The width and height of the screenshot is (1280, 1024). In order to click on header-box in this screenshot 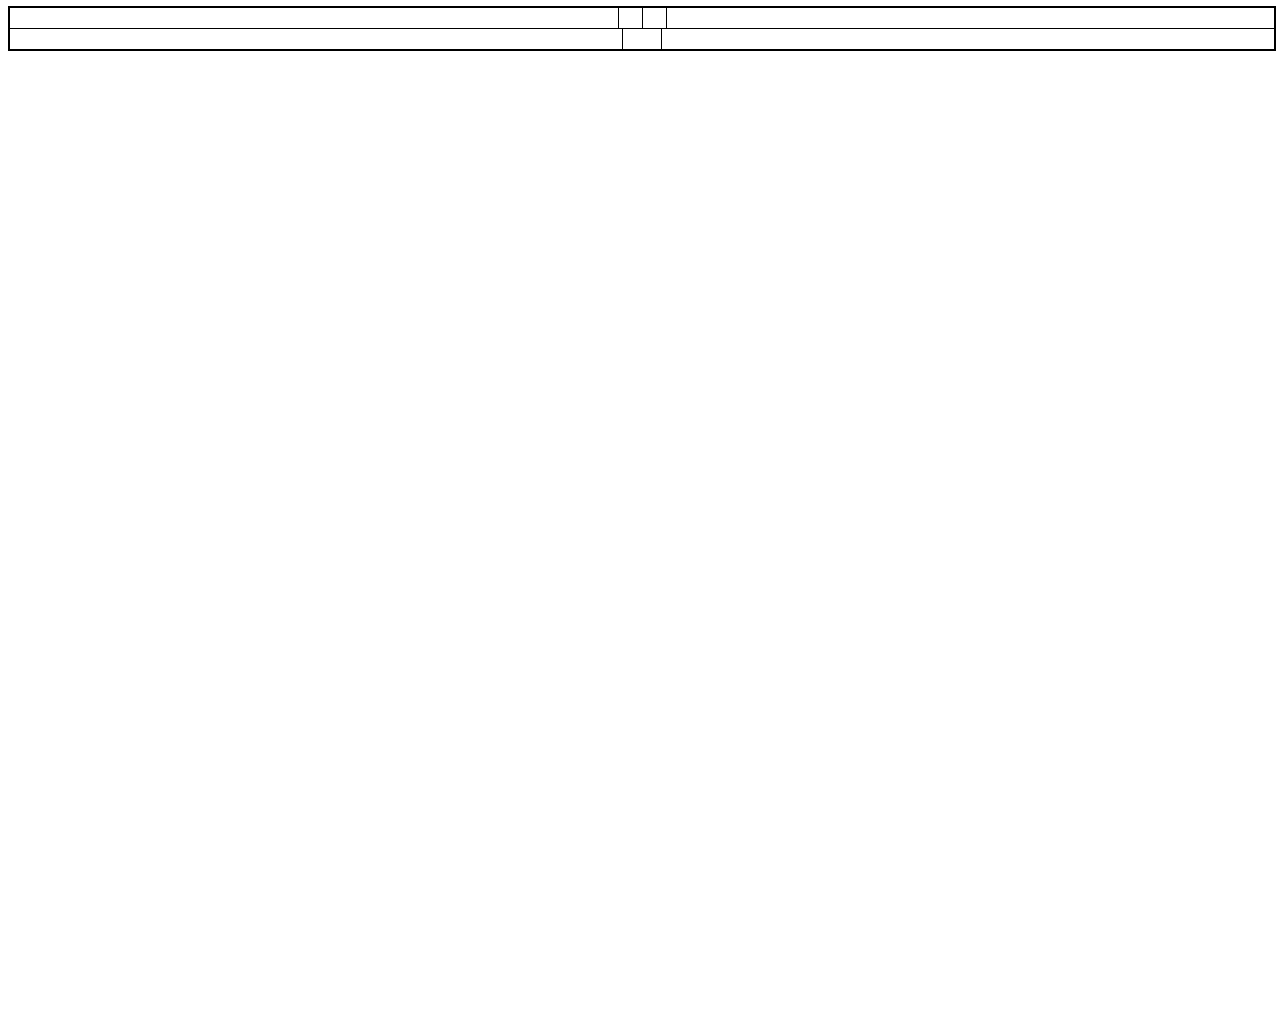, I will do `click(642, 28)`.